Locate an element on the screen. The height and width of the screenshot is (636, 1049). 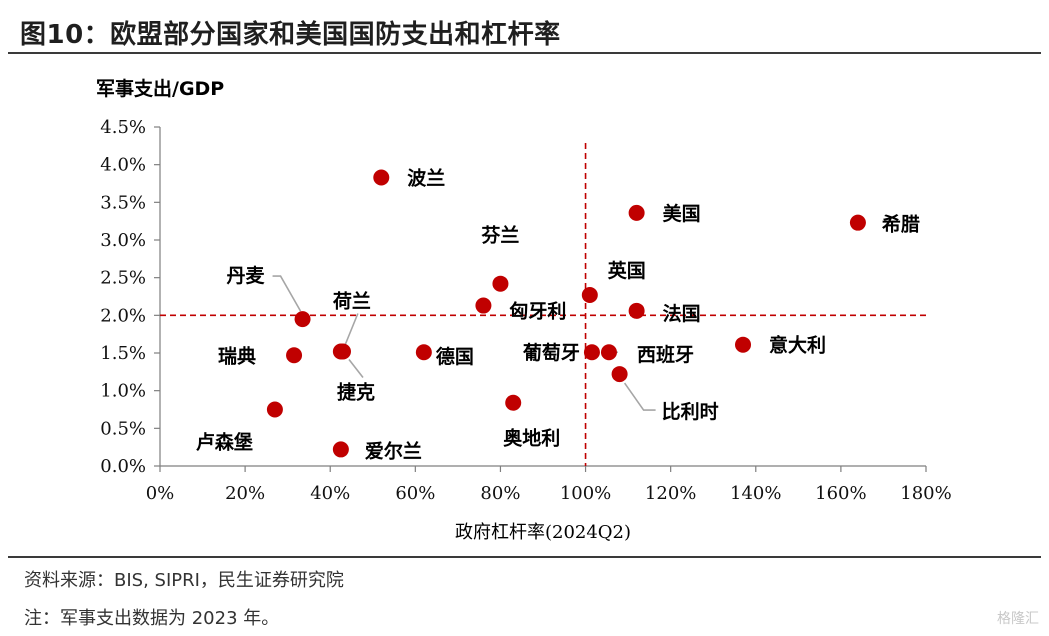
x-tick-label: 160% is located at coordinates (840, 493).